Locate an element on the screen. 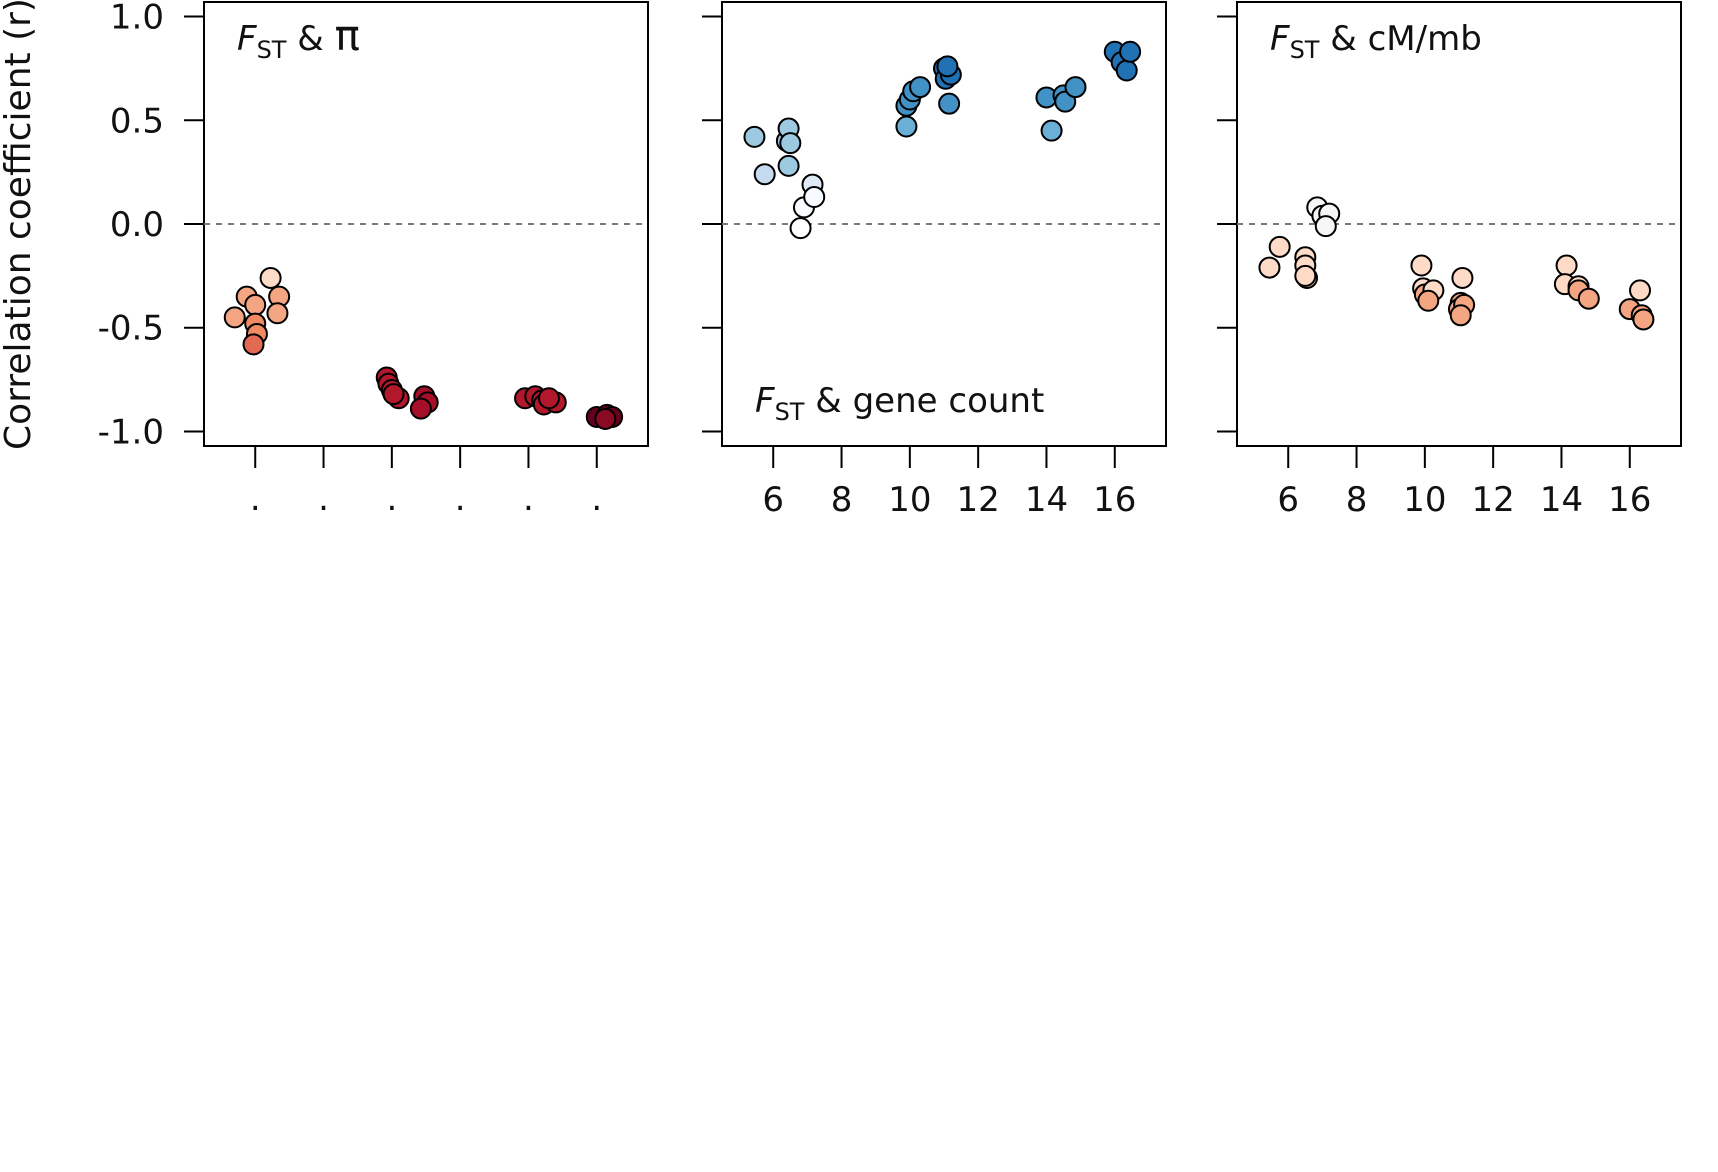 This screenshot has height=1172, width=1718. panel-1: 1.0 0.5 0.0 -0.5 -1.0..... . FST & π is located at coordinates (373, 259).